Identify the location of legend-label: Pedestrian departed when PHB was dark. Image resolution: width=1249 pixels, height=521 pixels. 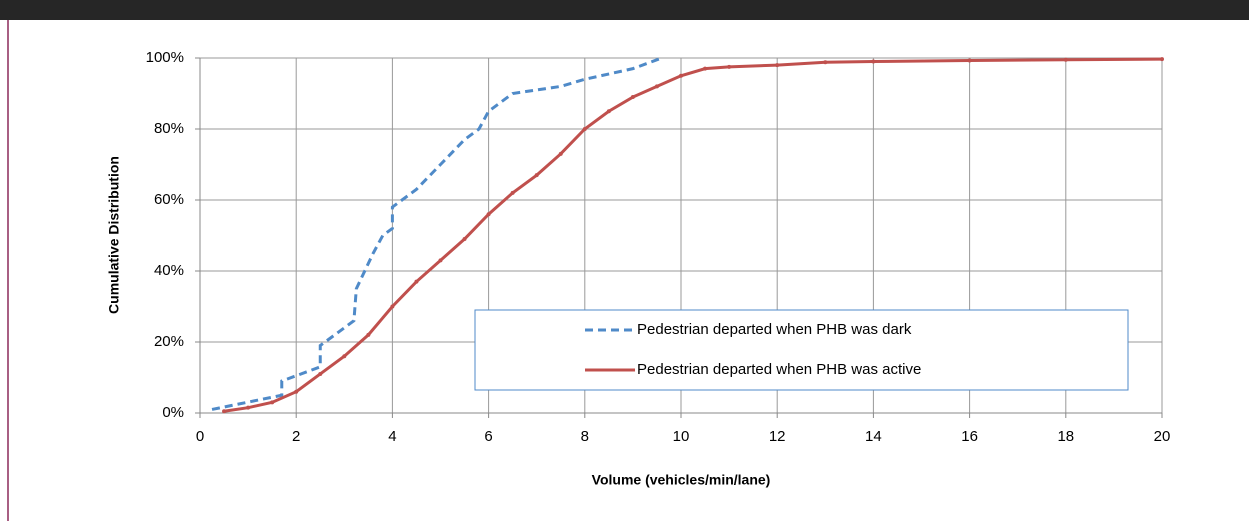
(774, 329).